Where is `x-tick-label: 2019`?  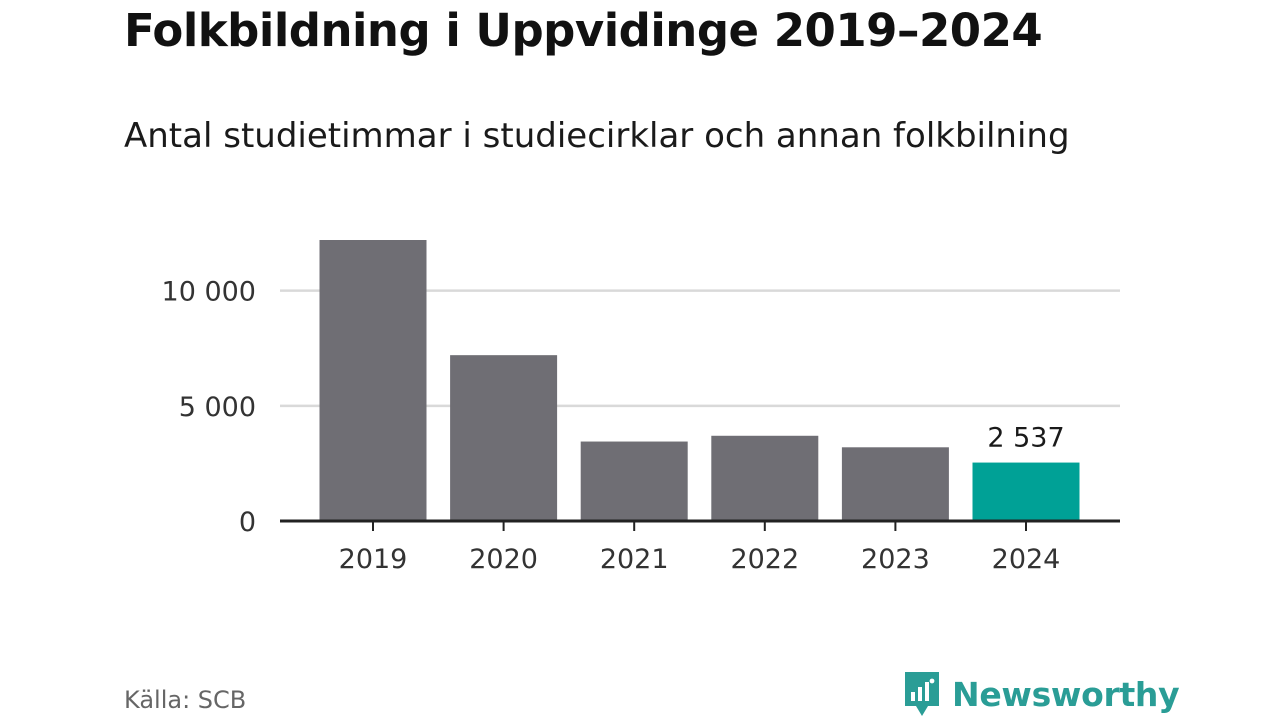
x-tick-label: 2019 is located at coordinates (373, 559).